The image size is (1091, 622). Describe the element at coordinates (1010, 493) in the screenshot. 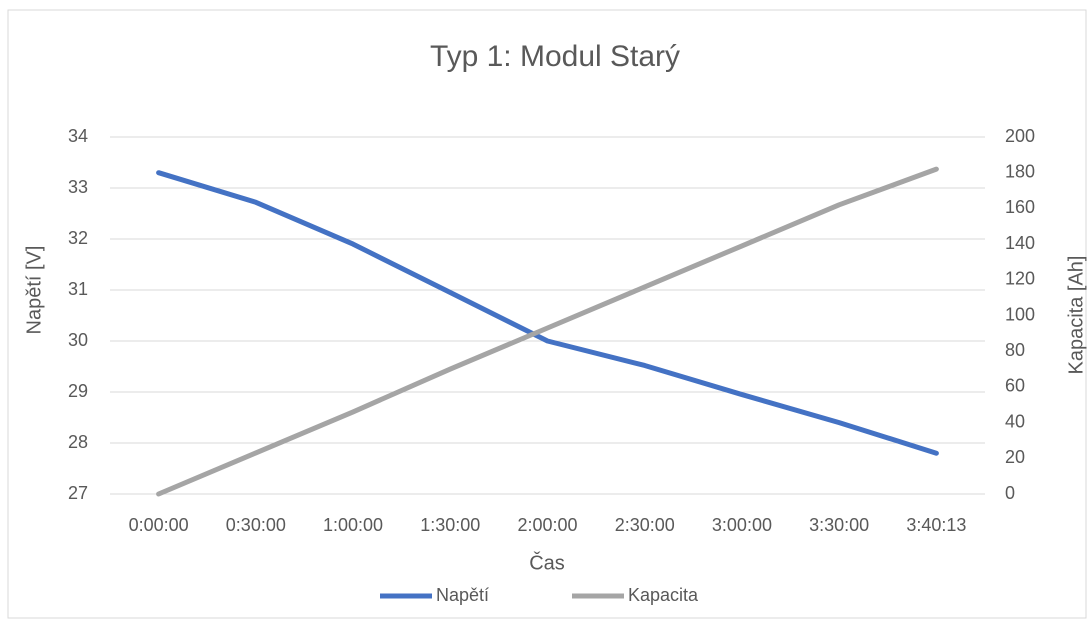

I see `y2-tick-label: 0` at that location.